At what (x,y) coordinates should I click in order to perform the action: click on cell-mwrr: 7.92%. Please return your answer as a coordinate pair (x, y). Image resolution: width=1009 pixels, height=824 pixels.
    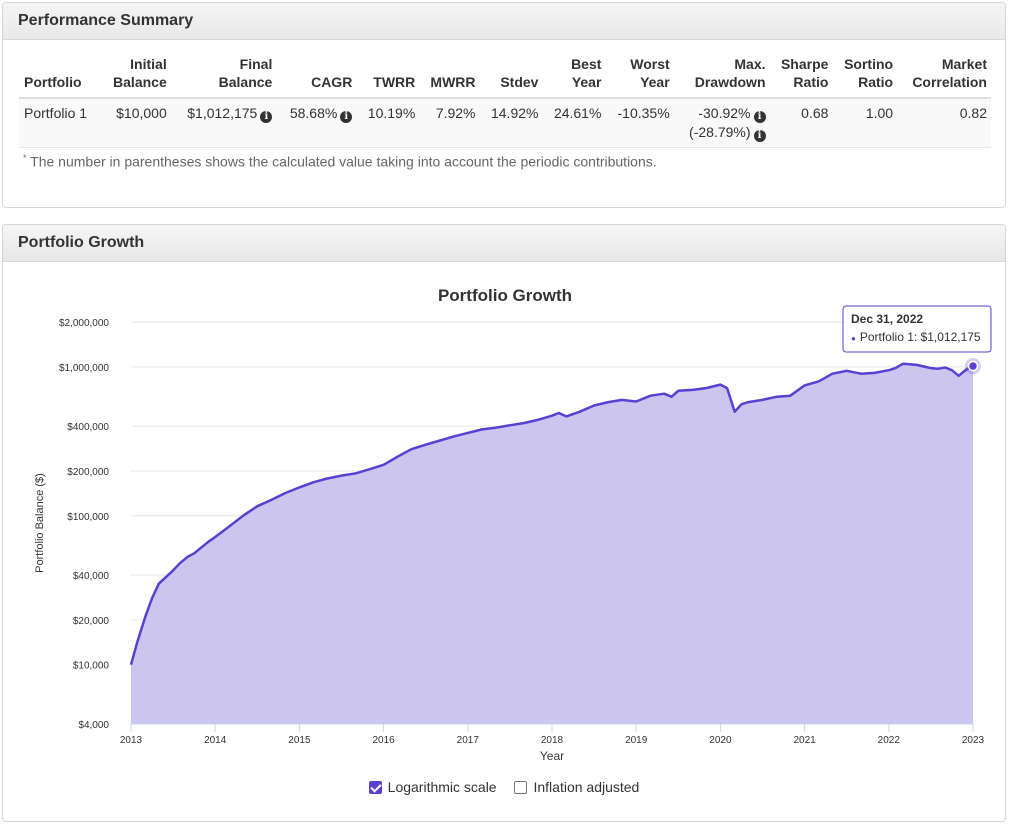
    Looking at the image, I should click on (449, 123).